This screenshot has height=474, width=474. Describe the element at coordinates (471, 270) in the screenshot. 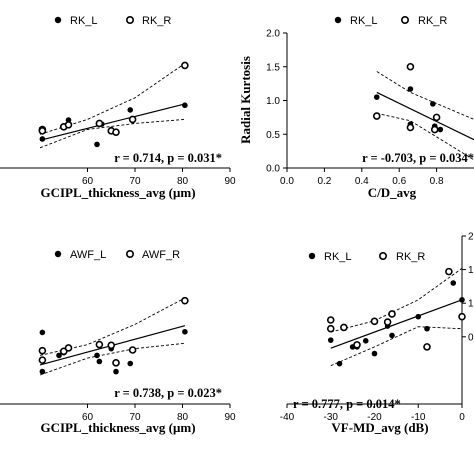

I see `y-tick-label: 1` at that location.